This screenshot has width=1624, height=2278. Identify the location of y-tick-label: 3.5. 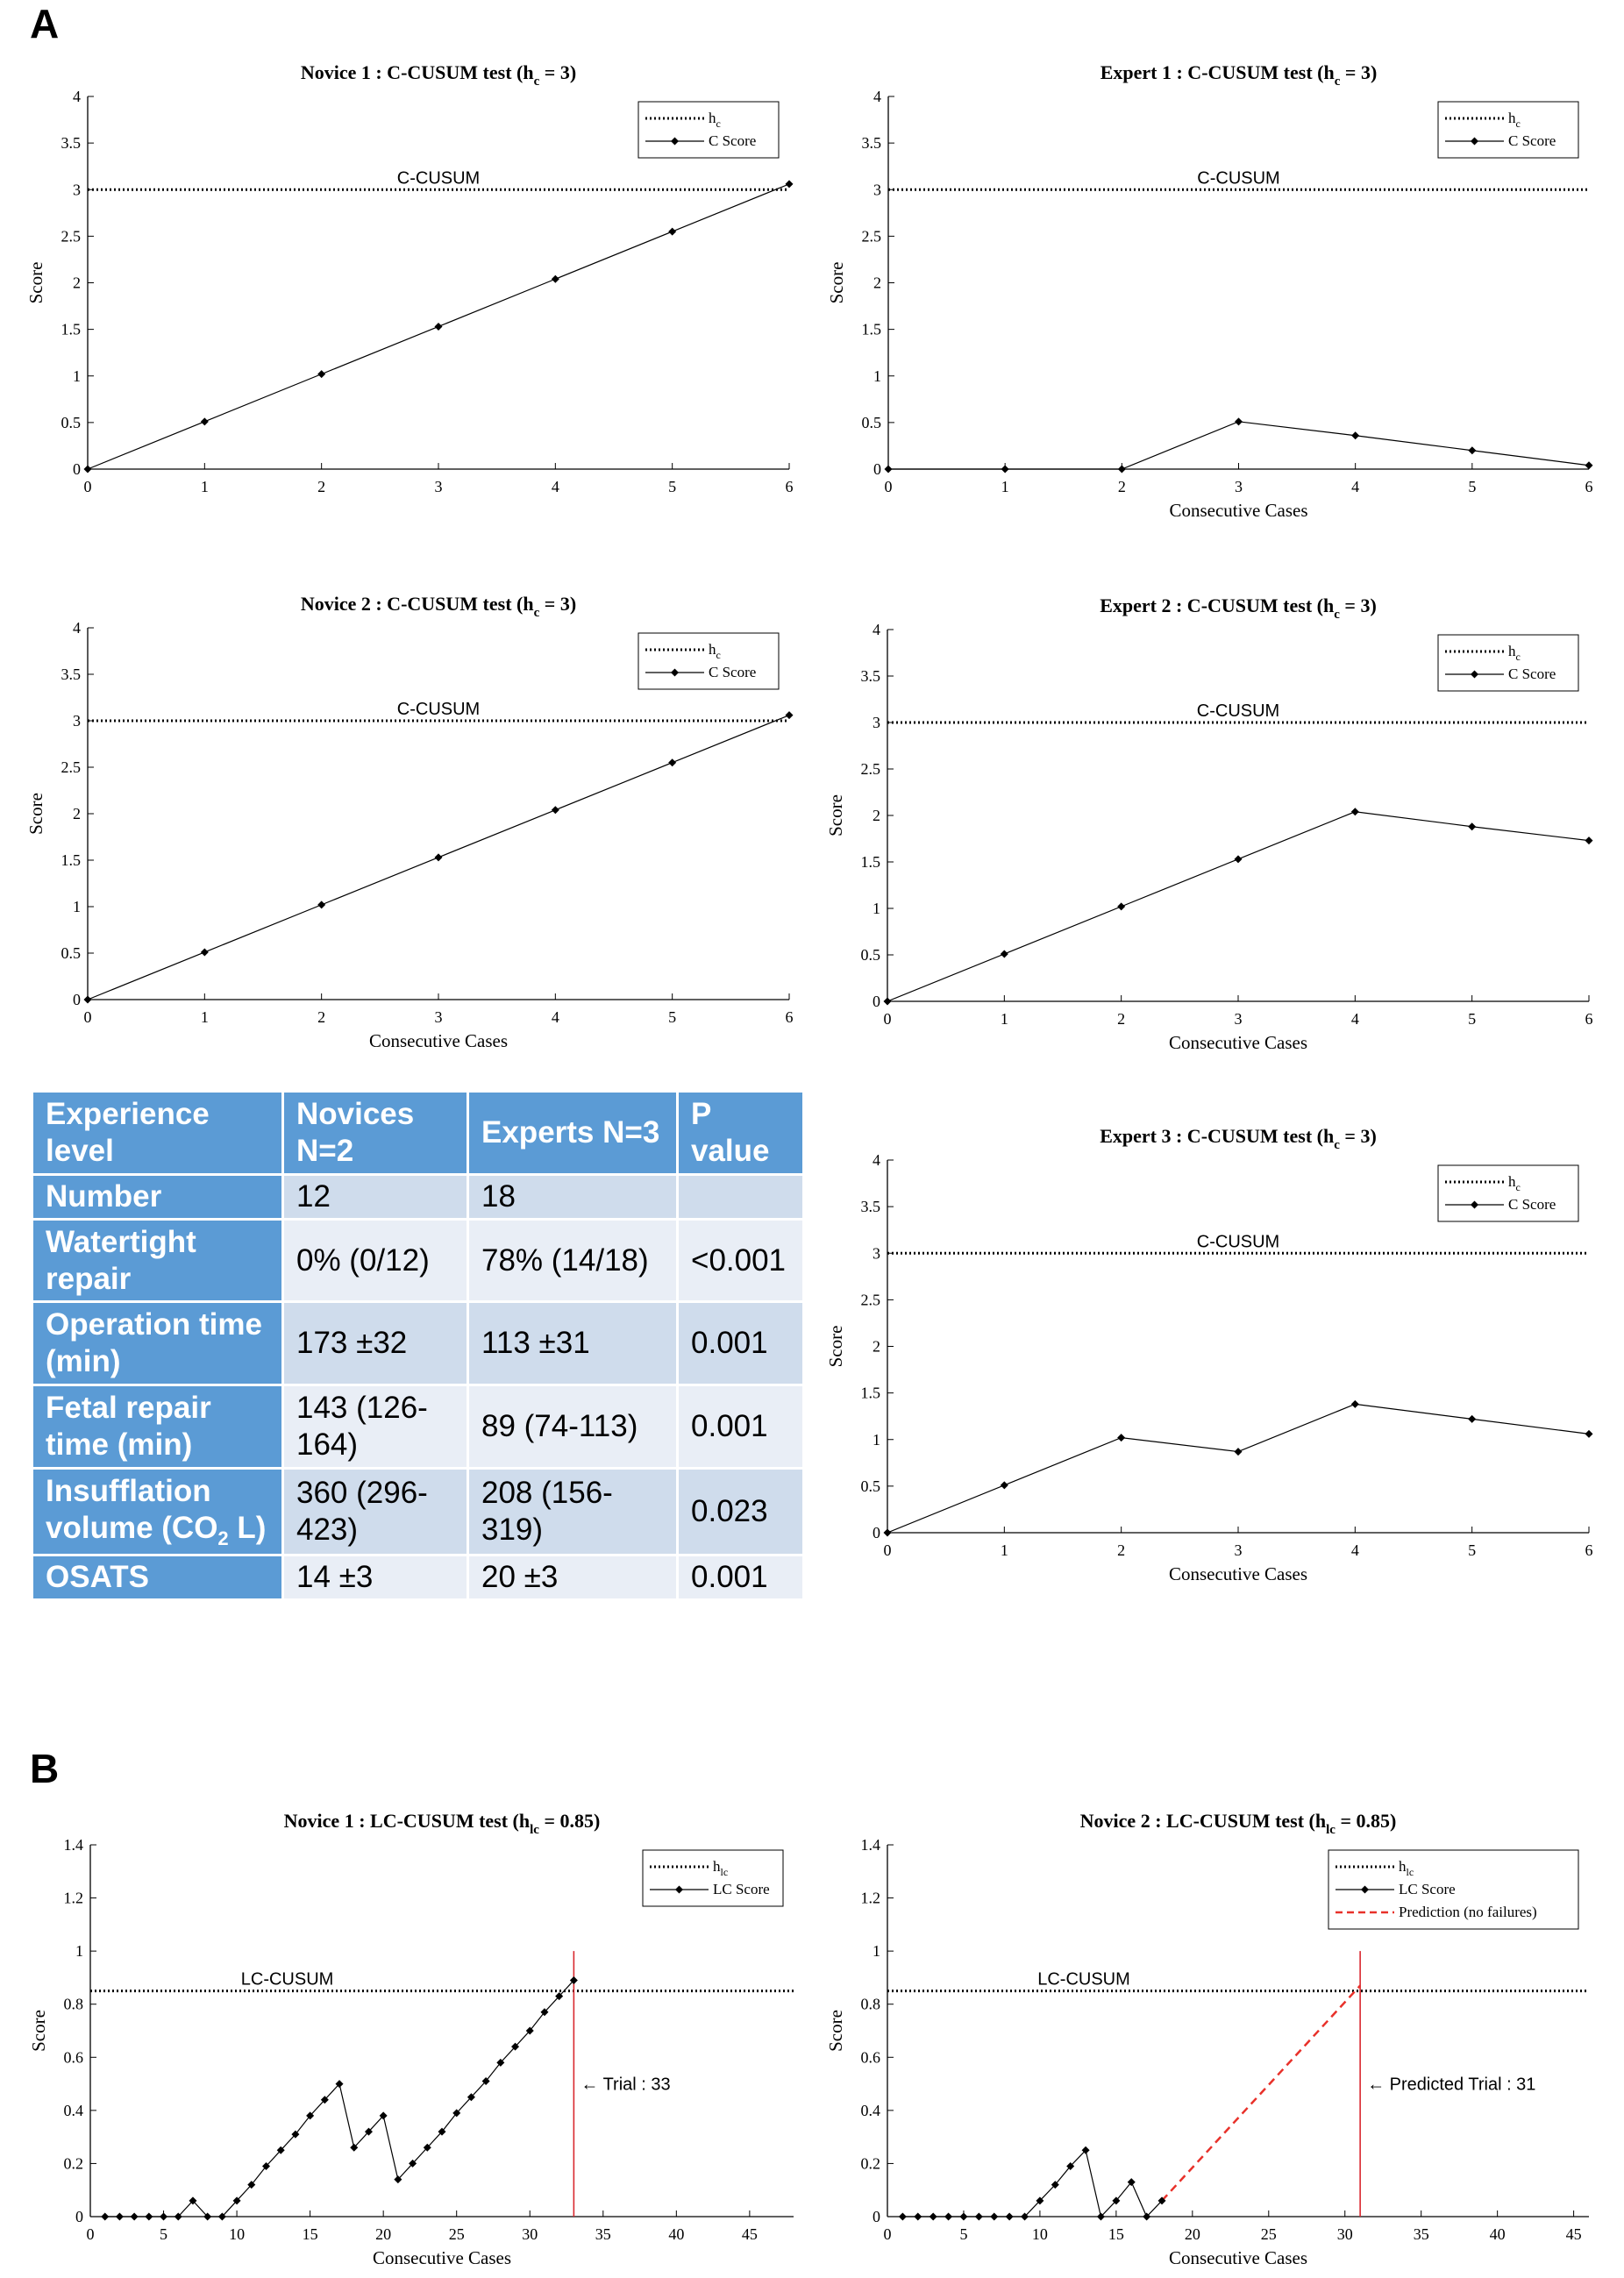
(871, 676).